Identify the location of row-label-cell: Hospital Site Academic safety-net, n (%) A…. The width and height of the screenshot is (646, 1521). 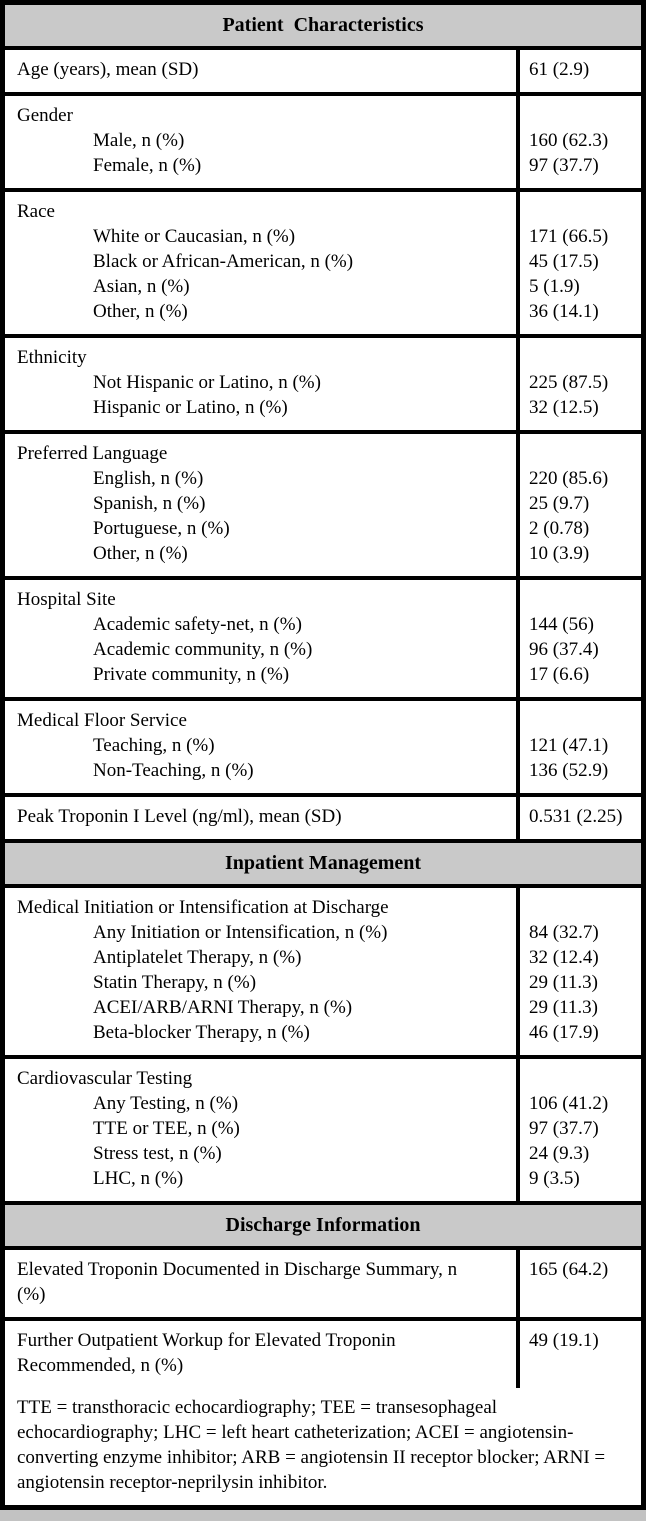
(262, 638).